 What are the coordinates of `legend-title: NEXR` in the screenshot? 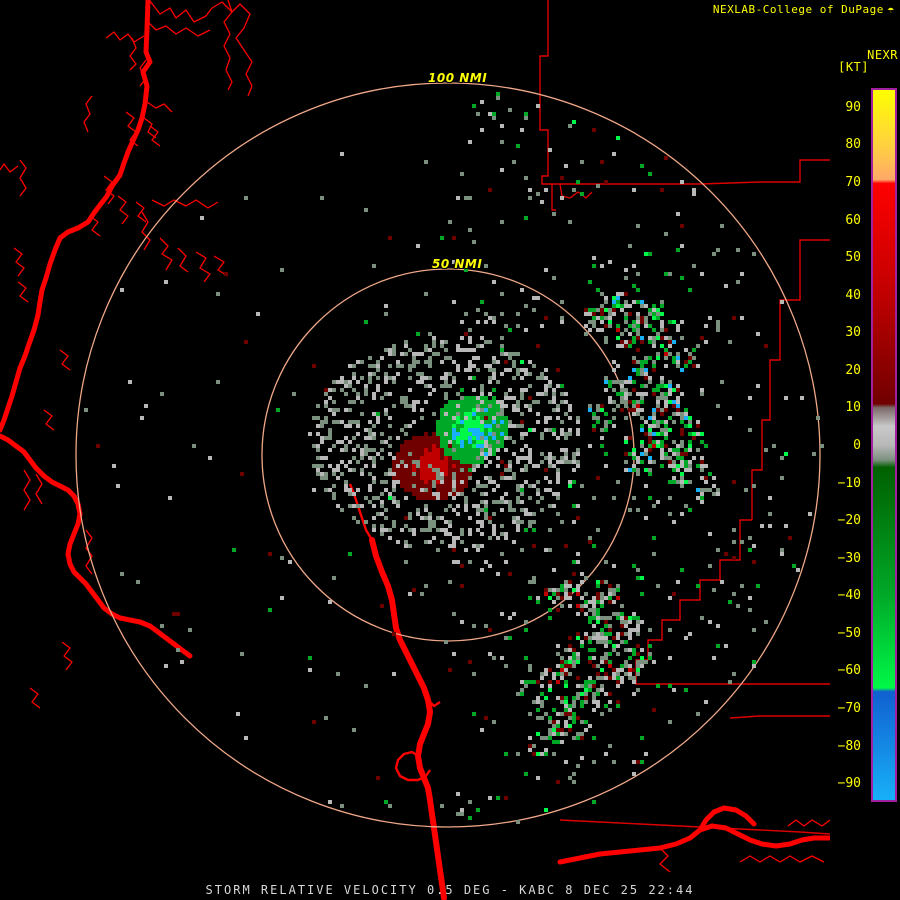 It's located at (882, 55).